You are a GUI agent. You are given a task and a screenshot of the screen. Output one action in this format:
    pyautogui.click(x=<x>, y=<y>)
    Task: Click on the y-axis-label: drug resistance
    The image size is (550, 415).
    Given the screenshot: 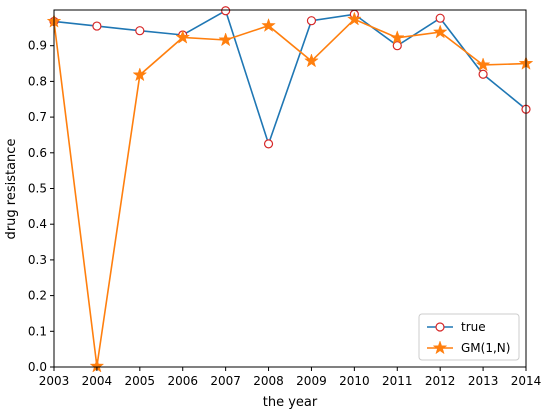 What is the action you would take?
    pyautogui.click(x=11, y=189)
    